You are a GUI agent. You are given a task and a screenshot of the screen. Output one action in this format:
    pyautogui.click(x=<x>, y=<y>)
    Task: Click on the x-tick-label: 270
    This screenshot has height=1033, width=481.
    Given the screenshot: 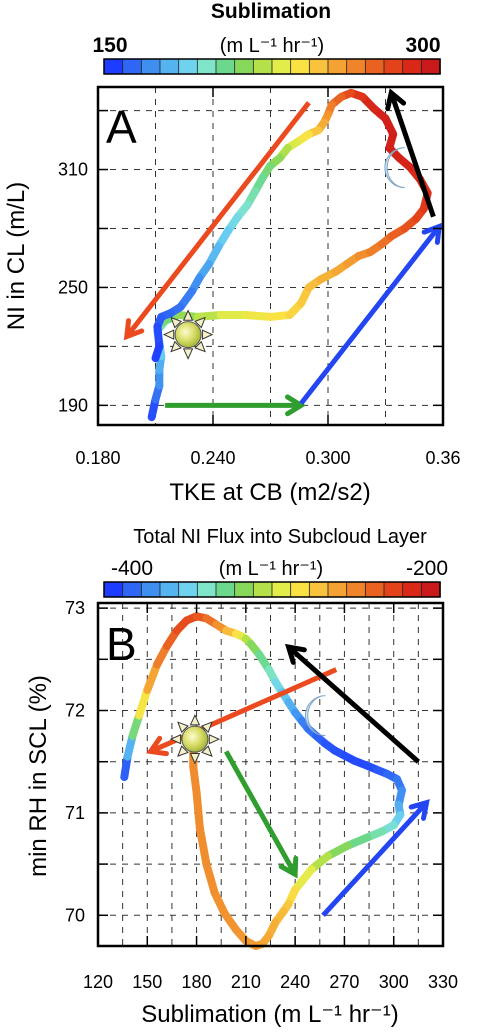 What is the action you would take?
    pyautogui.click(x=344, y=982)
    